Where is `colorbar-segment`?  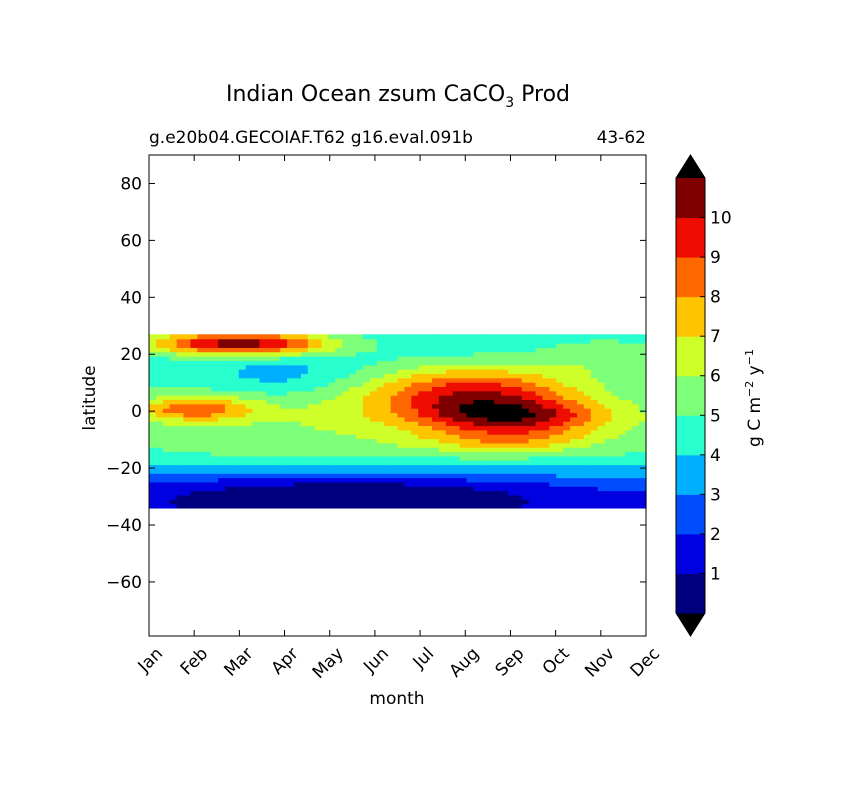 colorbar-segment is located at coordinates (690, 514).